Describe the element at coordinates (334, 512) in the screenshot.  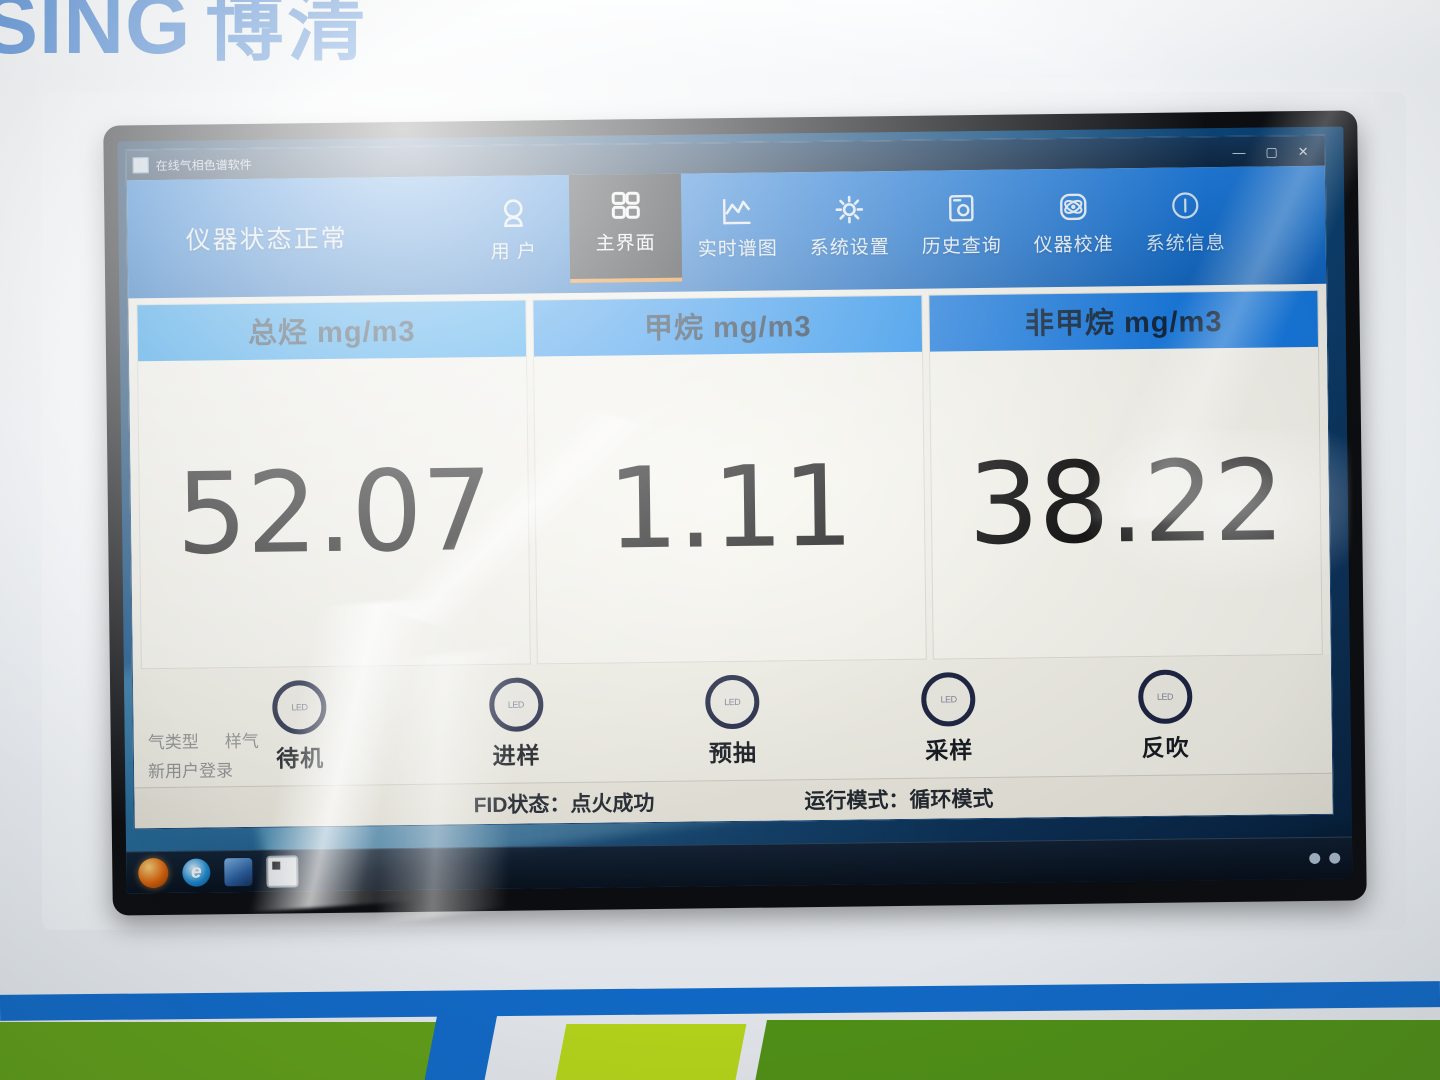
I see `measurement-value-total-hydrocarbon: 52.07` at that location.